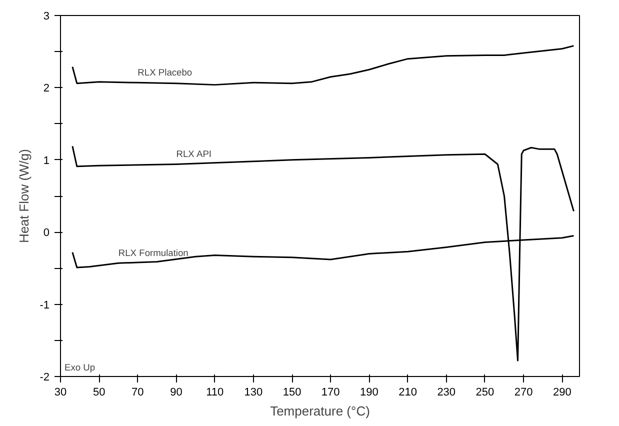  Describe the element at coordinates (323, 65) in the screenshot. I see `line-series` at that location.